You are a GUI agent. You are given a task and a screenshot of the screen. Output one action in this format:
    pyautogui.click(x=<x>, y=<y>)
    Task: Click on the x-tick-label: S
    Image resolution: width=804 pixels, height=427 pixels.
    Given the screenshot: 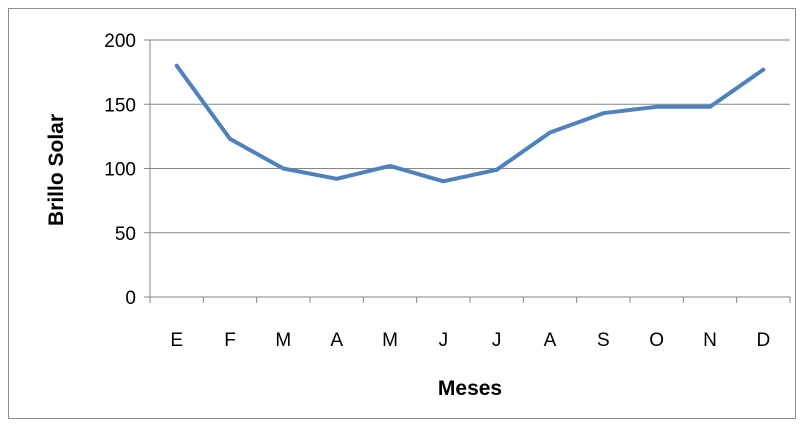 What is the action you would take?
    pyautogui.click(x=603, y=340)
    